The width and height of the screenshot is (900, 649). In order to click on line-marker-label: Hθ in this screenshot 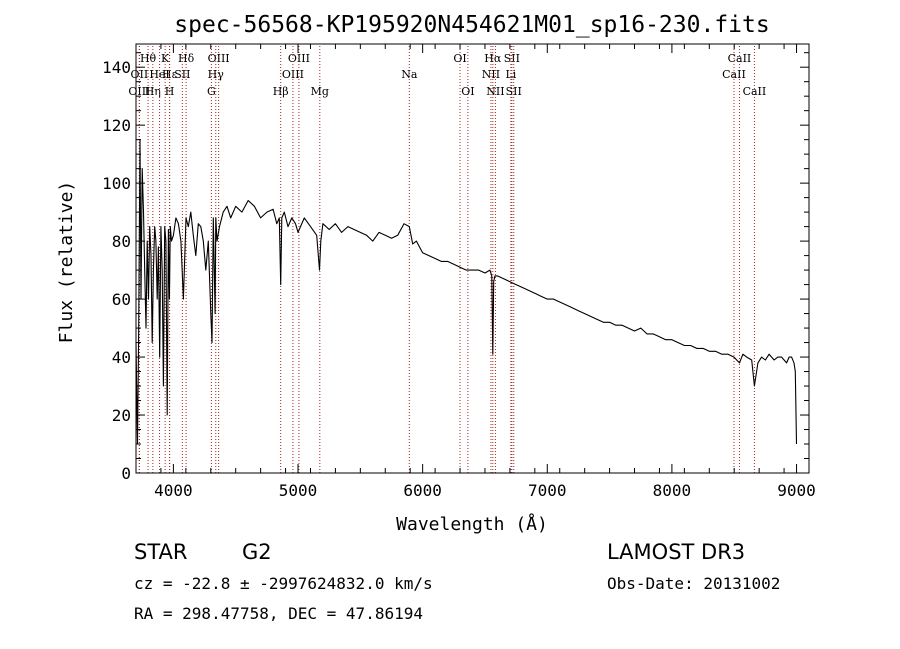, I will do `click(148, 58)`.